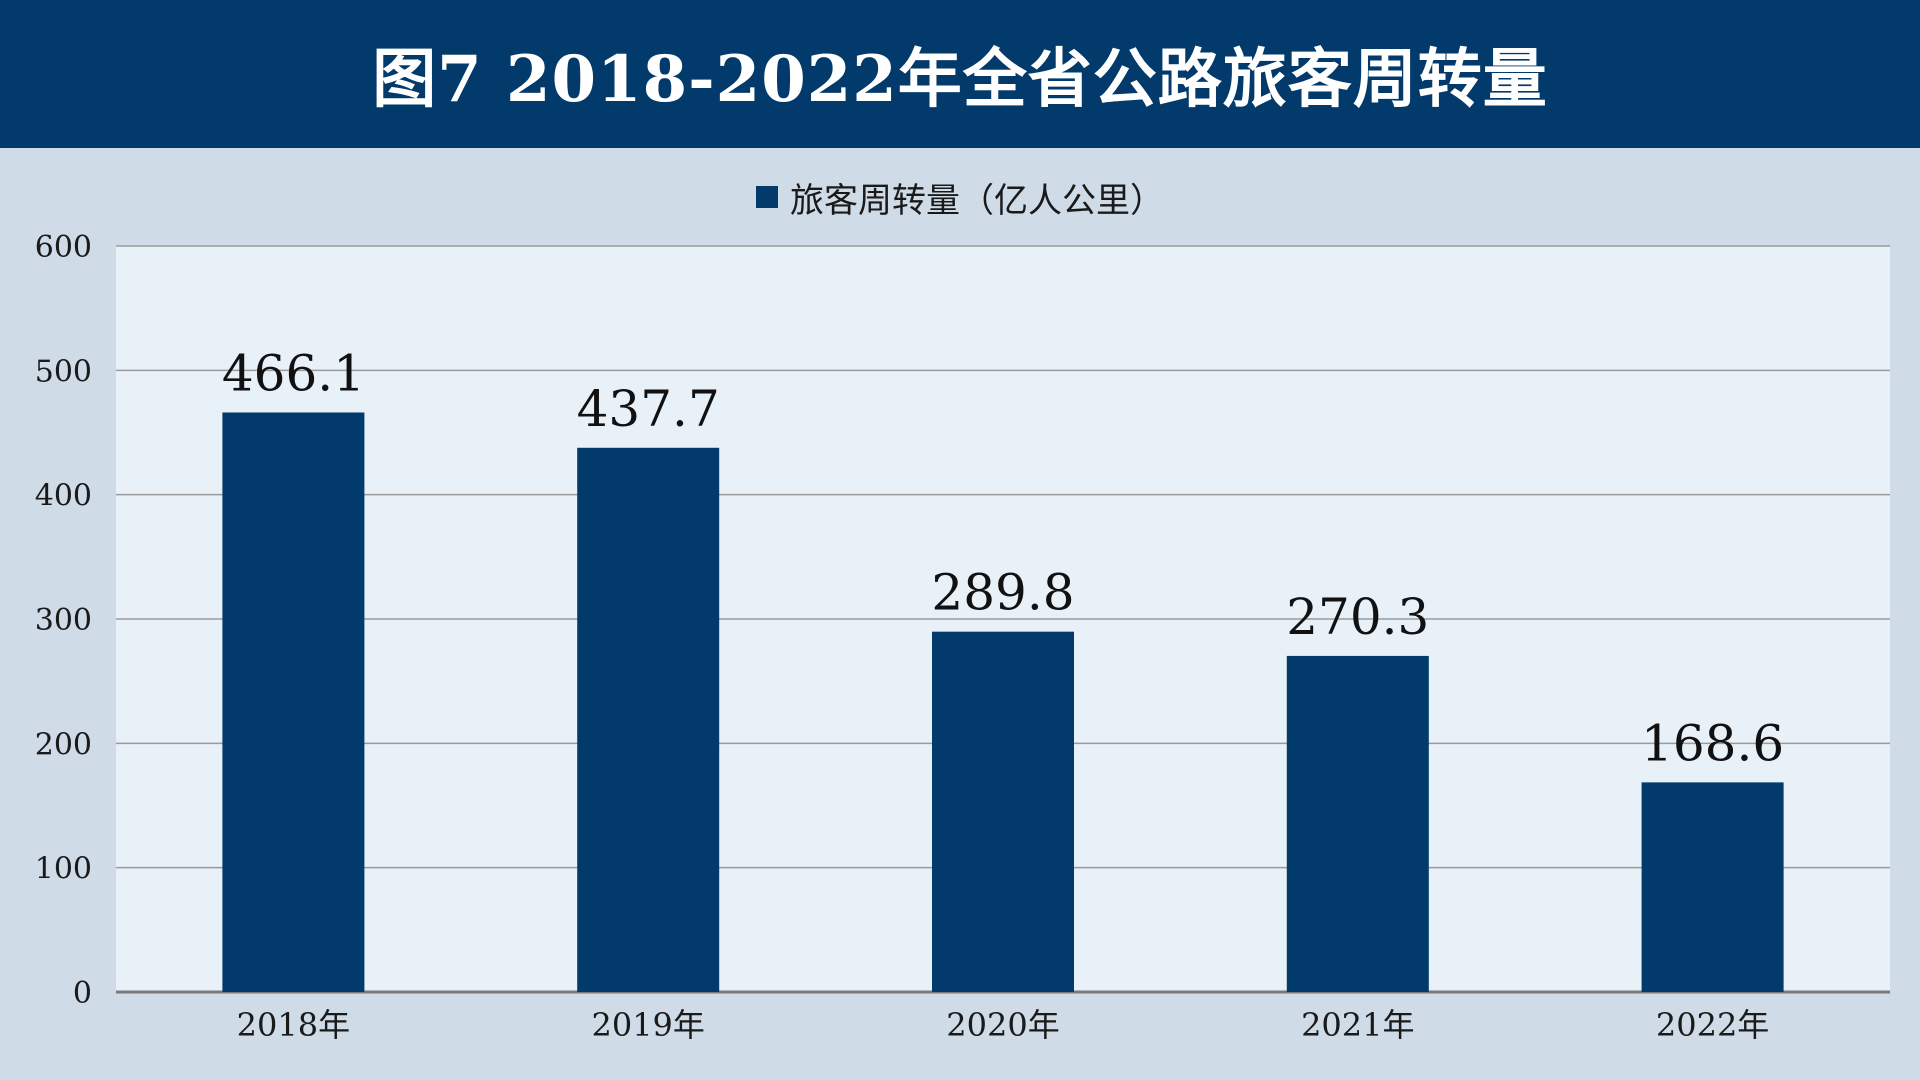 Image resolution: width=1920 pixels, height=1080 pixels. Describe the element at coordinates (1002, 593) in the screenshot. I see `data-label: 289.8` at that location.